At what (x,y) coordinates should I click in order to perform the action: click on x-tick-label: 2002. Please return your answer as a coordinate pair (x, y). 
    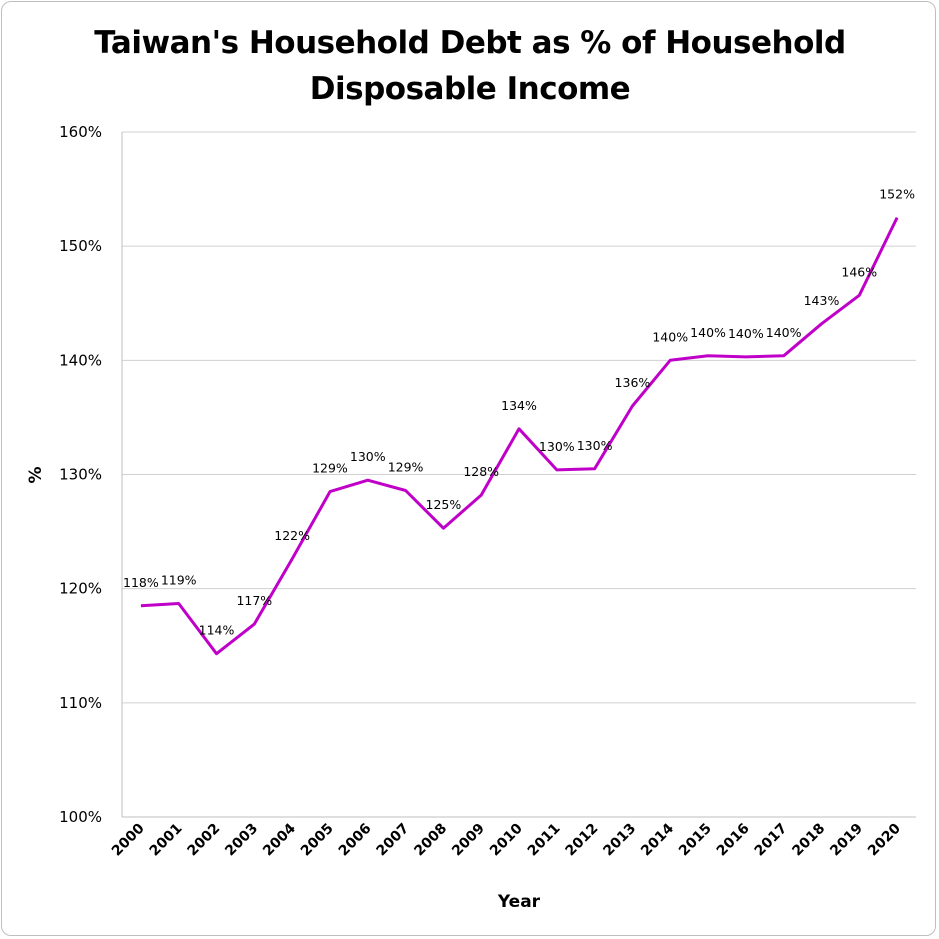
    Looking at the image, I should click on (203, 840).